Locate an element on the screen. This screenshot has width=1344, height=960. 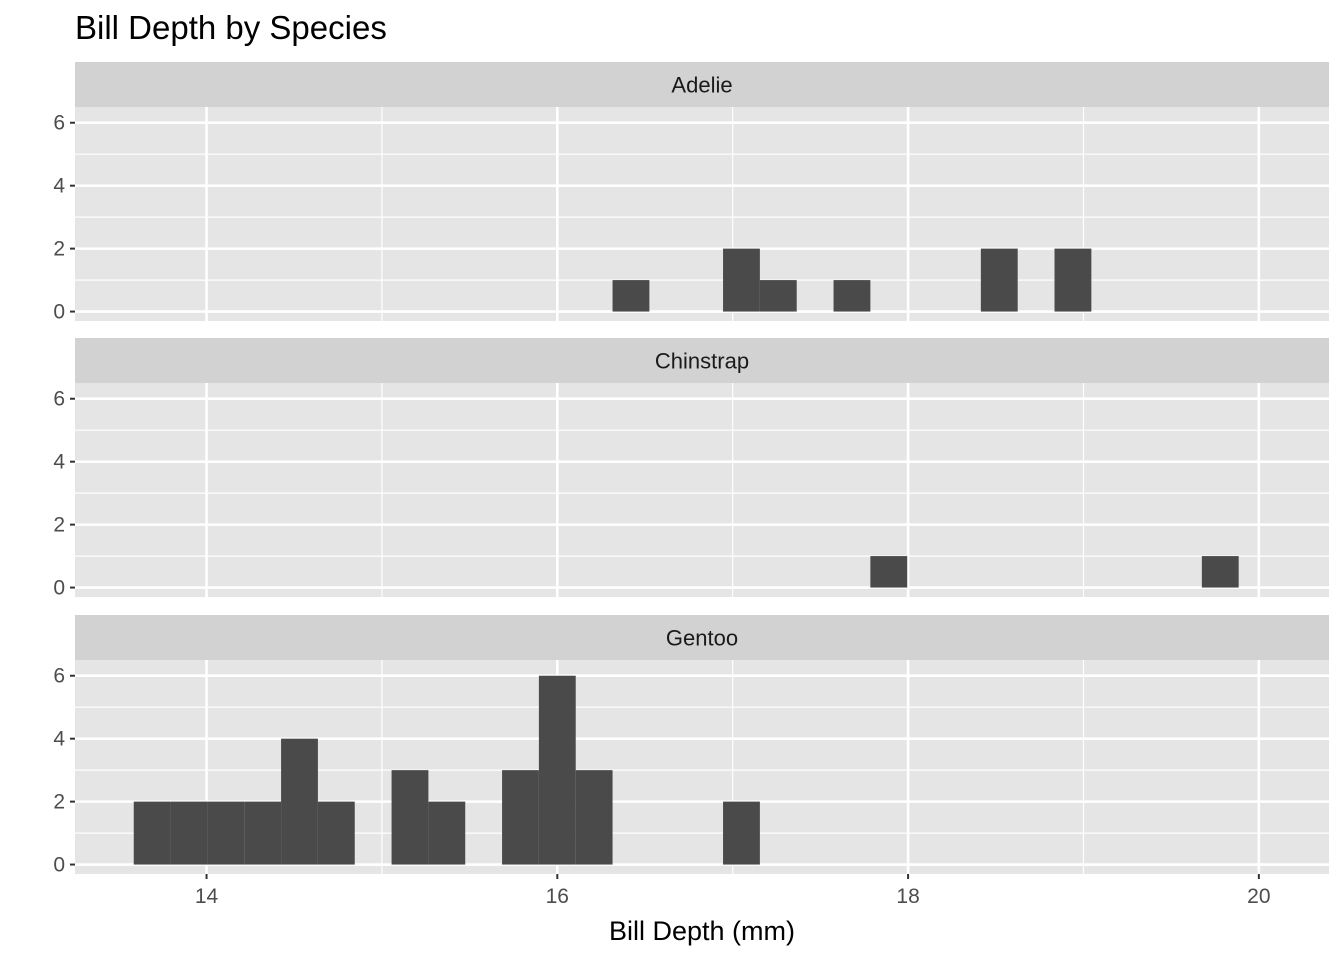
x-tick-label: 18 is located at coordinates (907, 896).